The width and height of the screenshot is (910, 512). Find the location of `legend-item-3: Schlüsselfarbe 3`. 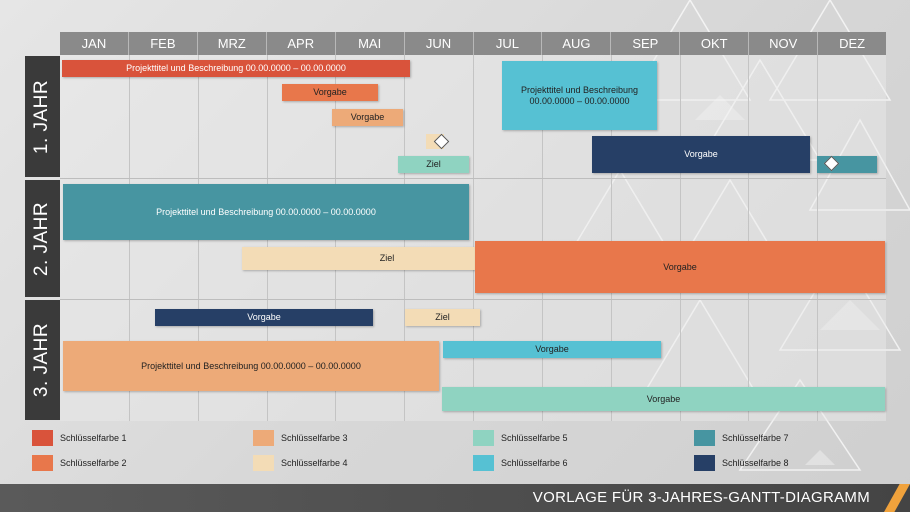

legend-item-3: Schlüsselfarbe 3 is located at coordinates (300, 438).